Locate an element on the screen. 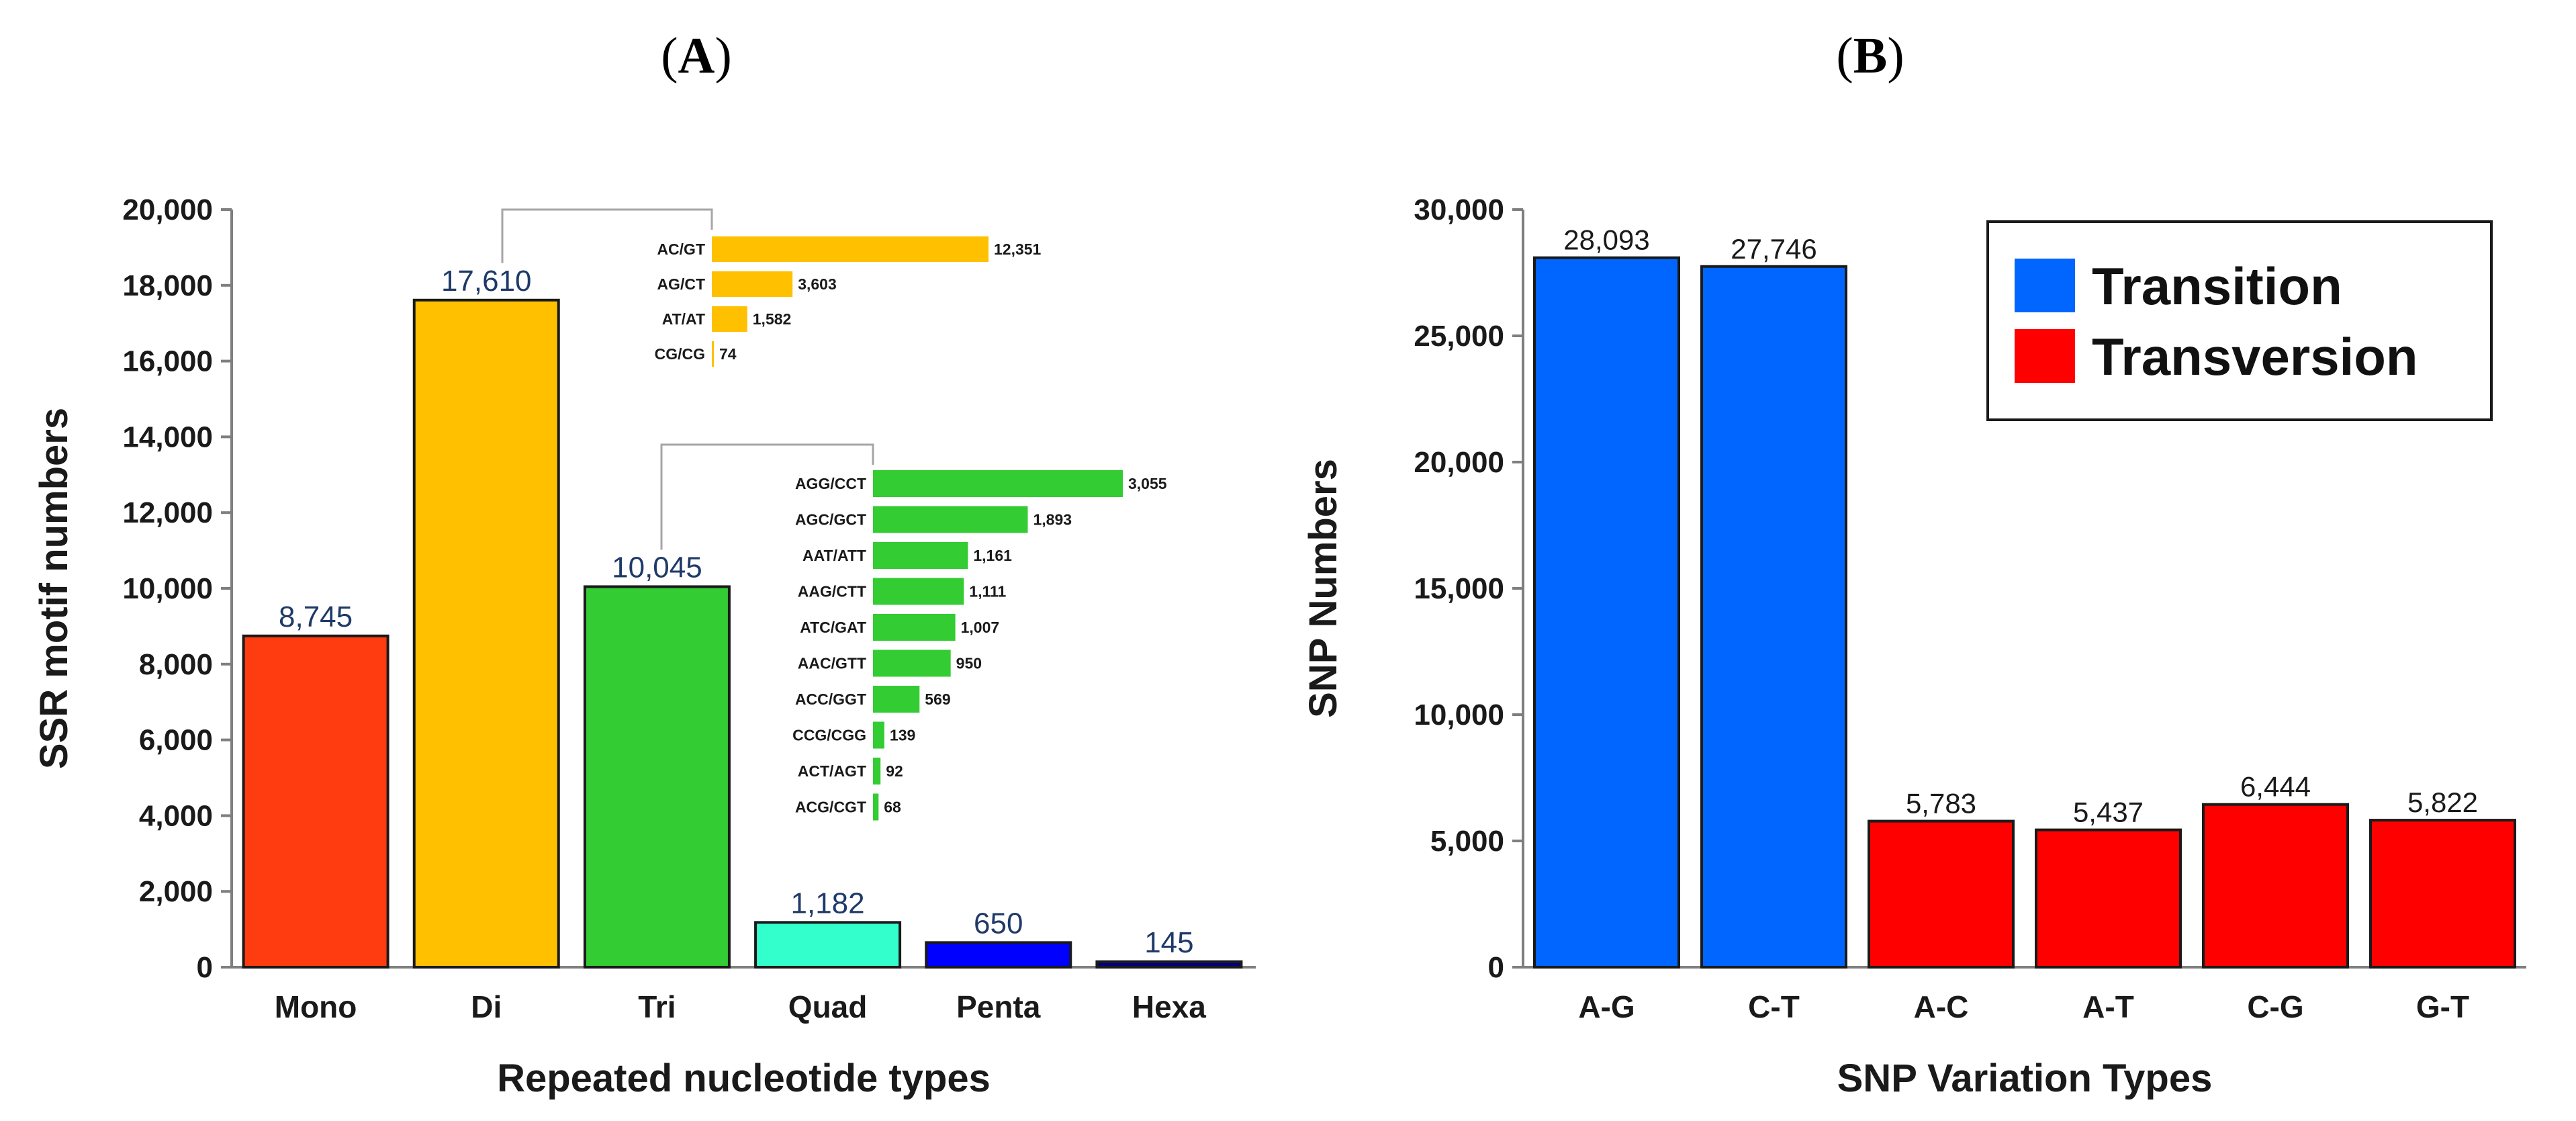 The width and height of the screenshot is (2576, 1121). y-tick-label: 0 is located at coordinates (205, 967).